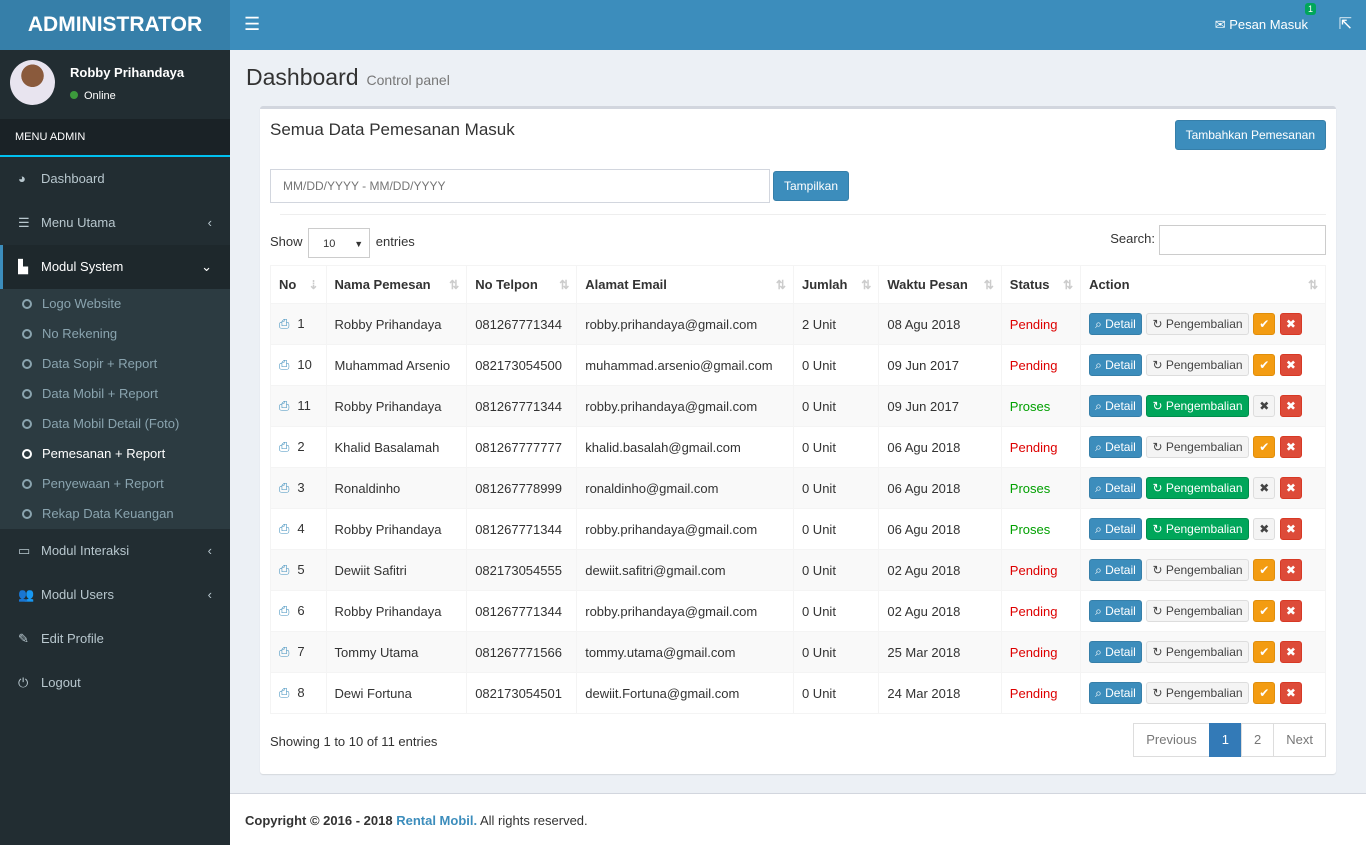  What do you see at coordinates (115, 267) in the screenshot?
I see `sidebar-item-modul-system: ▙ Modul System ⌄` at bounding box center [115, 267].